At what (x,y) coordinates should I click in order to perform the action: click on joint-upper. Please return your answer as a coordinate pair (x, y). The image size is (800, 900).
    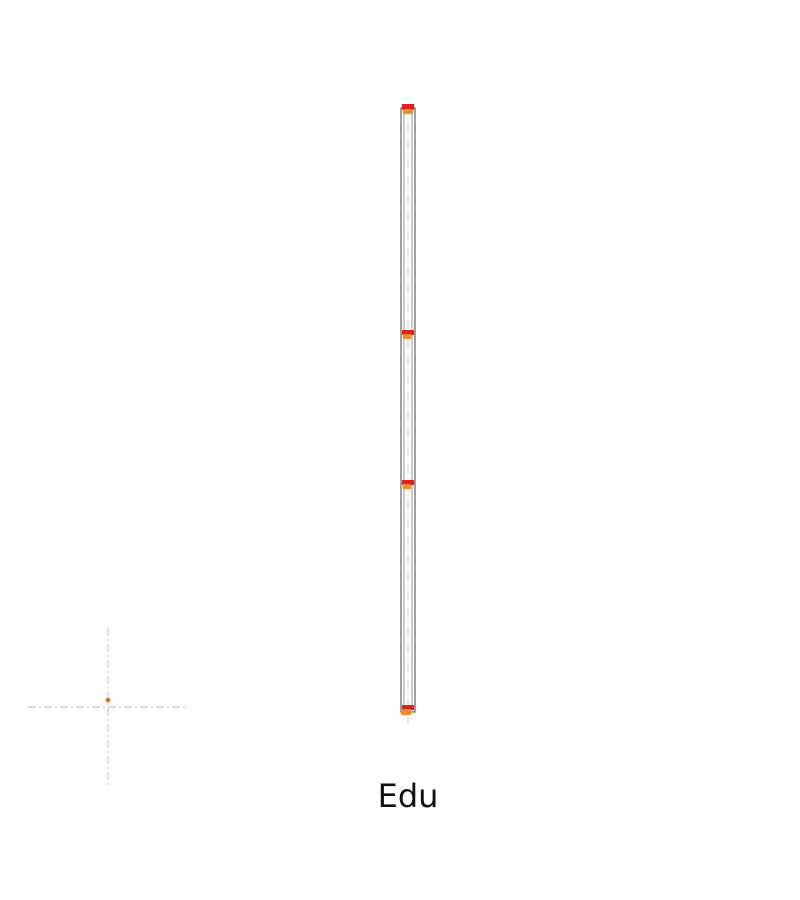
    Looking at the image, I should click on (408, 334).